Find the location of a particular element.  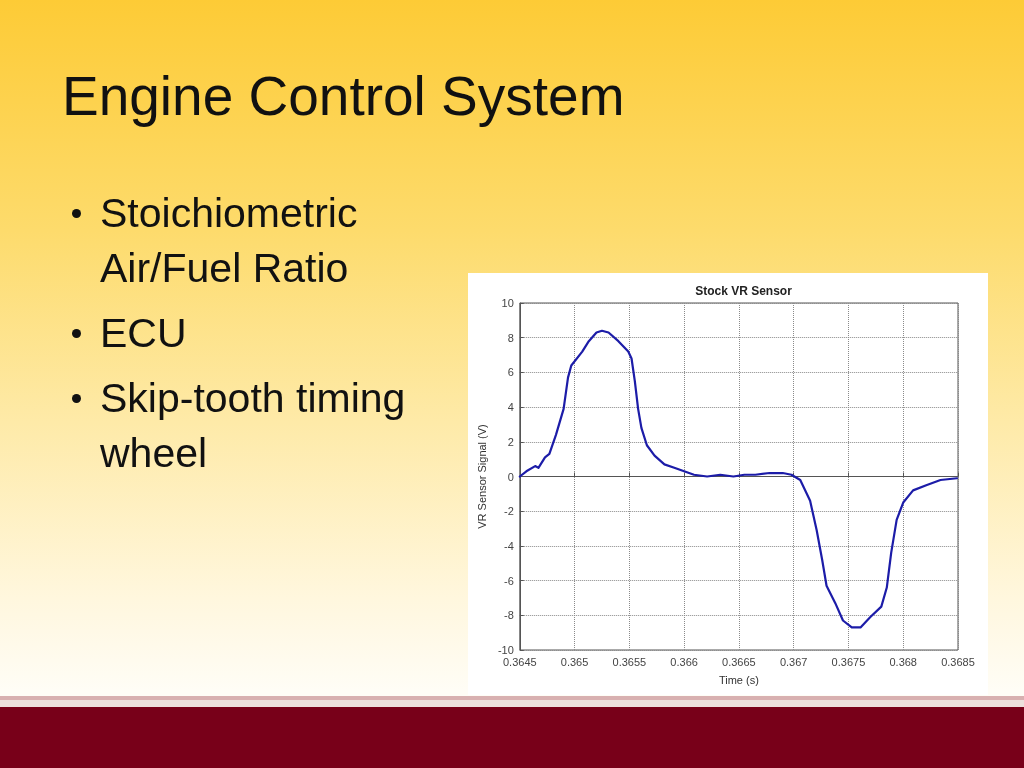

y-tick-label: 10 is located at coordinates (507, 303).